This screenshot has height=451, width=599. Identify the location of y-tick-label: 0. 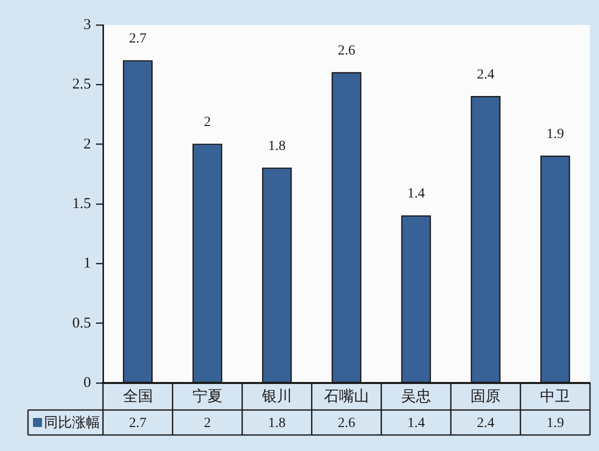
(87, 382).